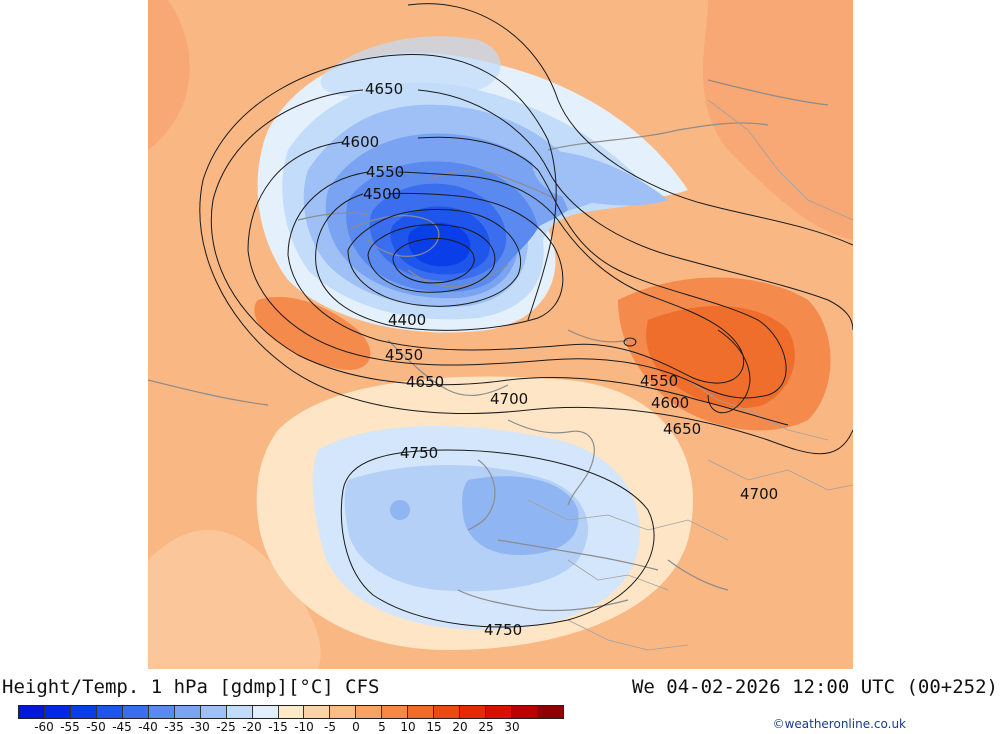 The height and width of the screenshot is (734, 1000). What do you see at coordinates (503, 630) in the screenshot?
I see `label-4750-bottom: 4750` at bounding box center [503, 630].